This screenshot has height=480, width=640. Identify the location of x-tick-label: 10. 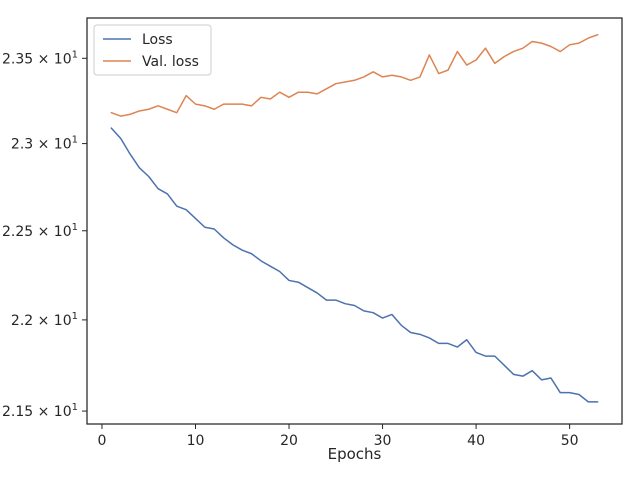
(196, 441).